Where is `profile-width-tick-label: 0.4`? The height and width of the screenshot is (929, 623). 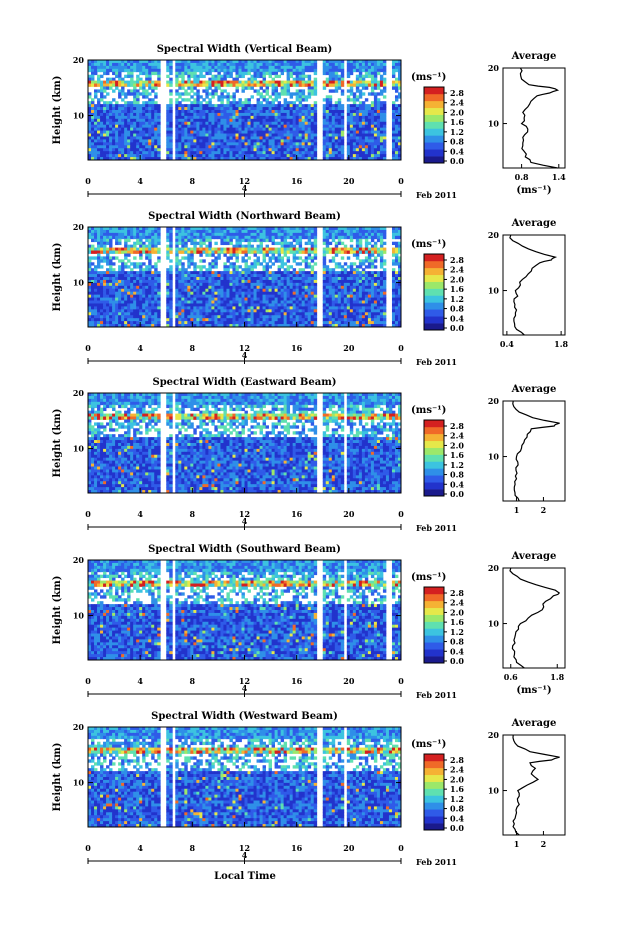 profile-width-tick-label: 0.4 is located at coordinates (507, 344).